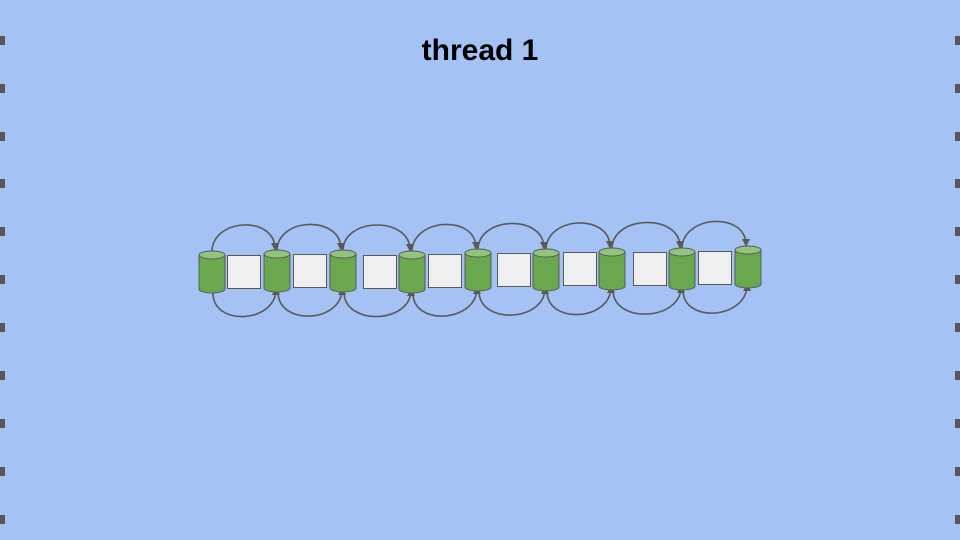  Describe the element at coordinates (480, 50) in the screenshot. I see `slide-title: thread 1` at that location.